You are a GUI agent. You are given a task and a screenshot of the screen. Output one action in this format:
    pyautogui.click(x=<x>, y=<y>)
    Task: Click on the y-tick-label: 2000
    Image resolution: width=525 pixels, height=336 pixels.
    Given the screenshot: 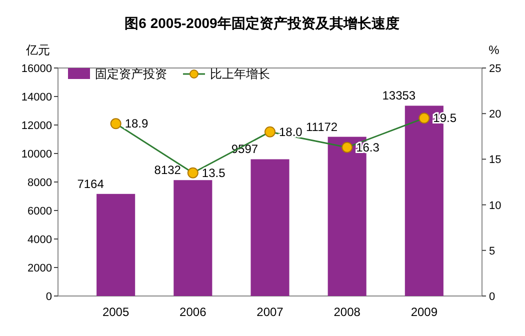 What is the action you would take?
    pyautogui.click(x=40, y=268)
    